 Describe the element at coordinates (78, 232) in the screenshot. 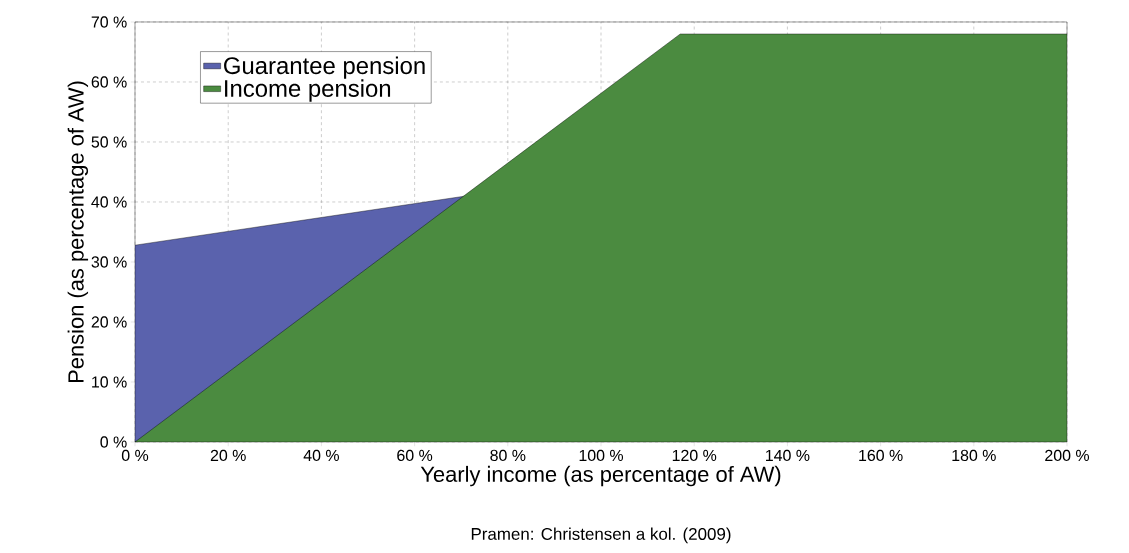

I see `y-axis-title: Pension (as percentage of AW)` at that location.